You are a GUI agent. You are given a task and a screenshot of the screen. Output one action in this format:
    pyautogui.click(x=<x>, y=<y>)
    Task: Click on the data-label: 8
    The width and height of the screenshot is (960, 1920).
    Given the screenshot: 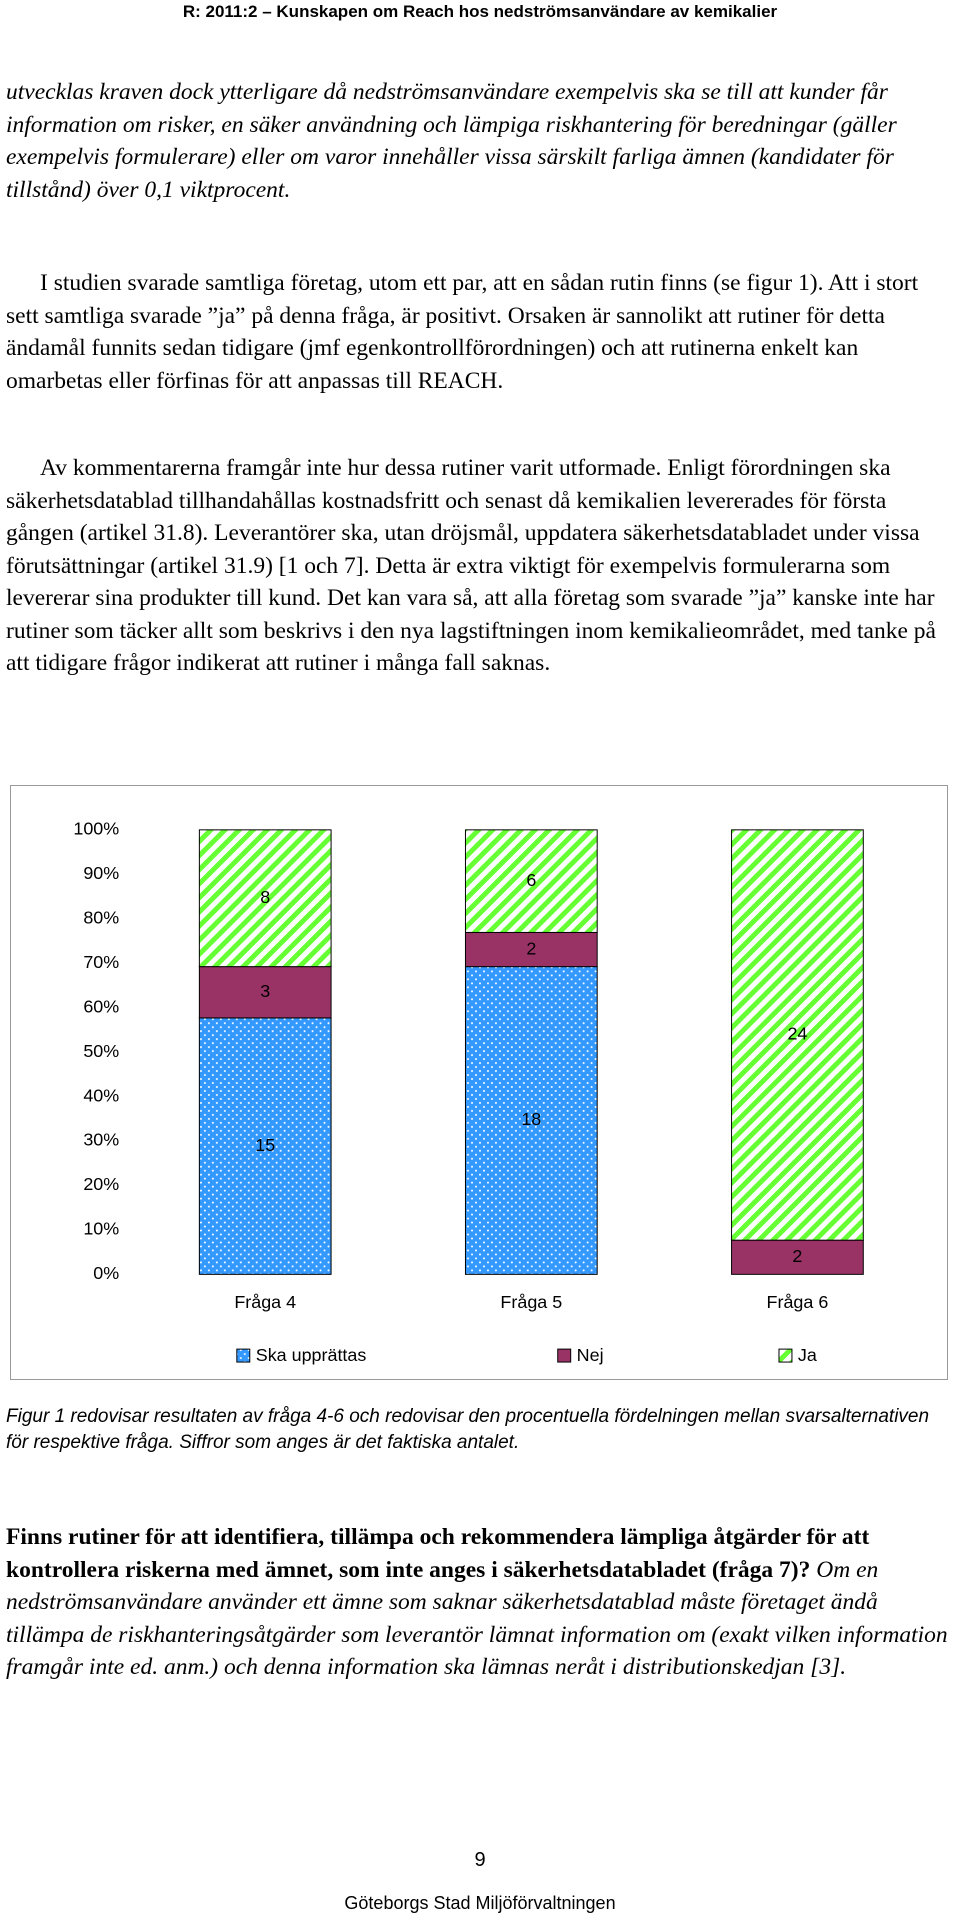 What is the action you would take?
    pyautogui.click(x=265, y=897)
    